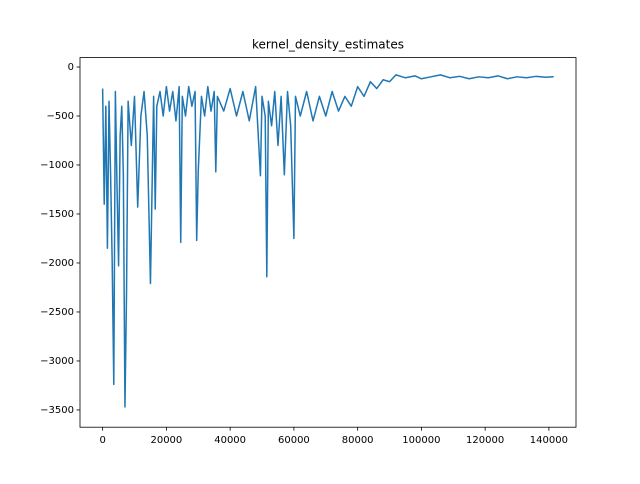 The image size is (640, 484). What do you see at coordinates (57, 361) in the screenshot?
I see `y-tick-label: −3000` at bounding box center [57, 361].